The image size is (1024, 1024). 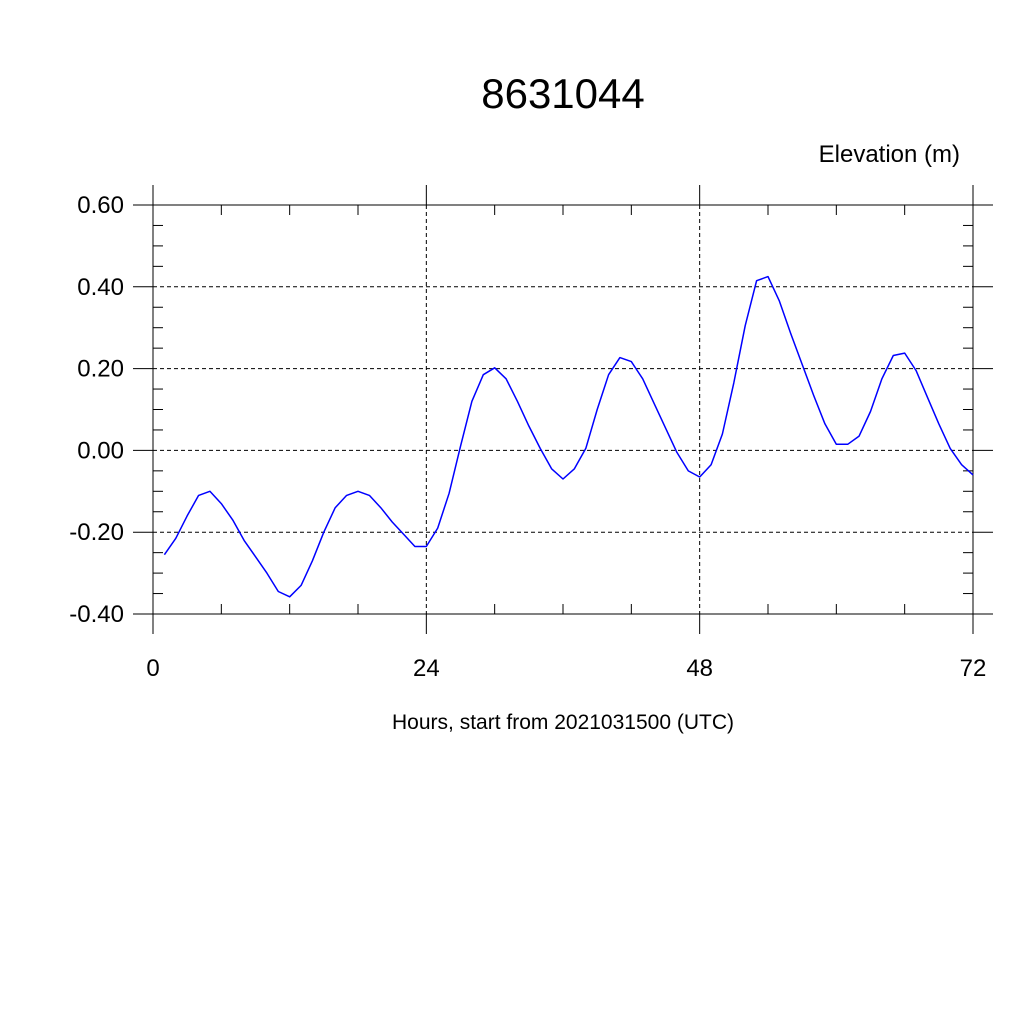 I want to click on y-tick-label: 0.60, so click(x=100, y=205).